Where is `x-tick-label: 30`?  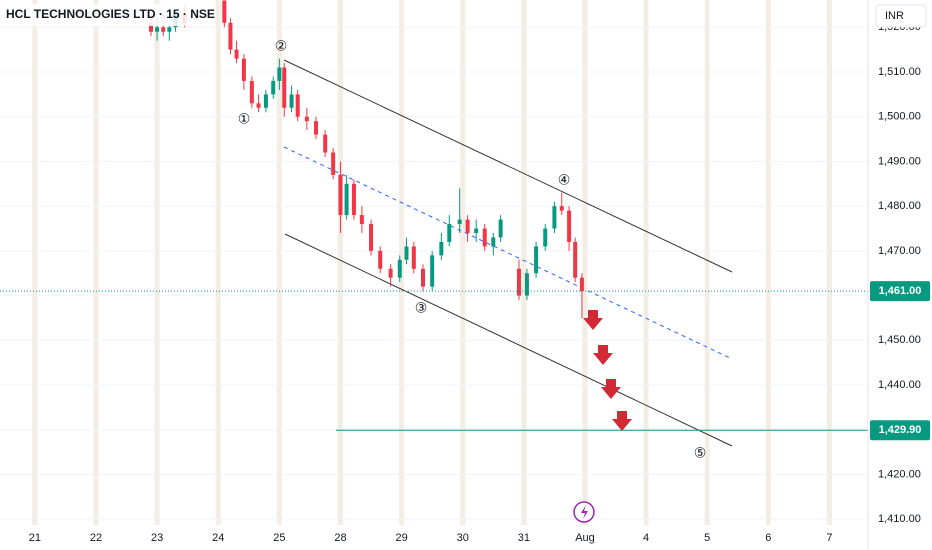 x-tick-label: 30 is located at coordinates (463, 538).